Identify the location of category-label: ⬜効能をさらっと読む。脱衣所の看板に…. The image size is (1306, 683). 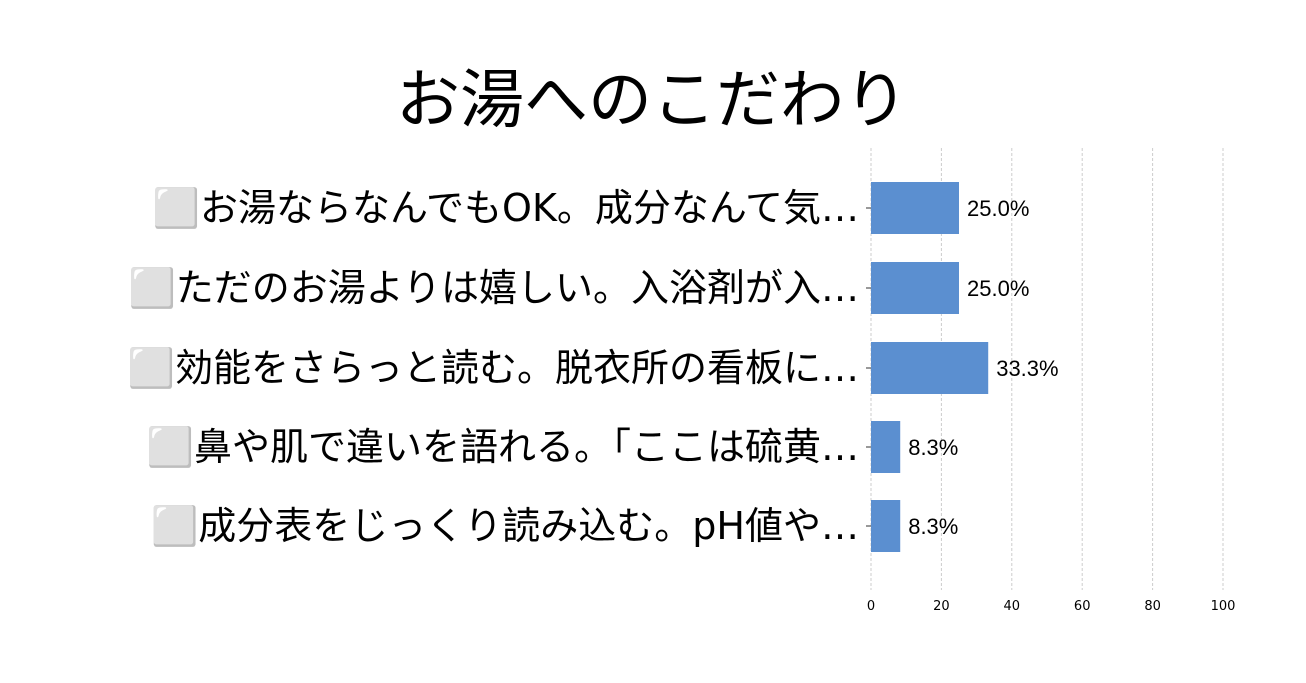
(493, 368).